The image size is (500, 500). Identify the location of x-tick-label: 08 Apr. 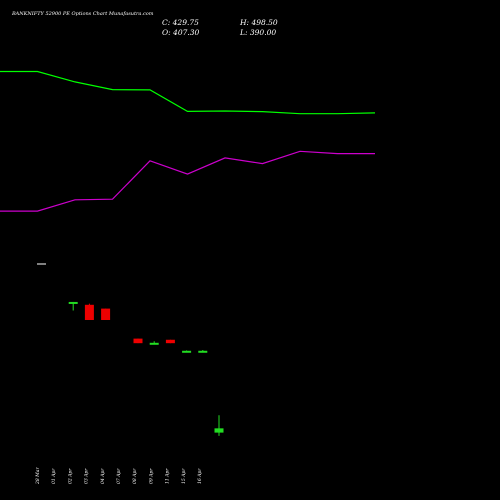
(135, 476).